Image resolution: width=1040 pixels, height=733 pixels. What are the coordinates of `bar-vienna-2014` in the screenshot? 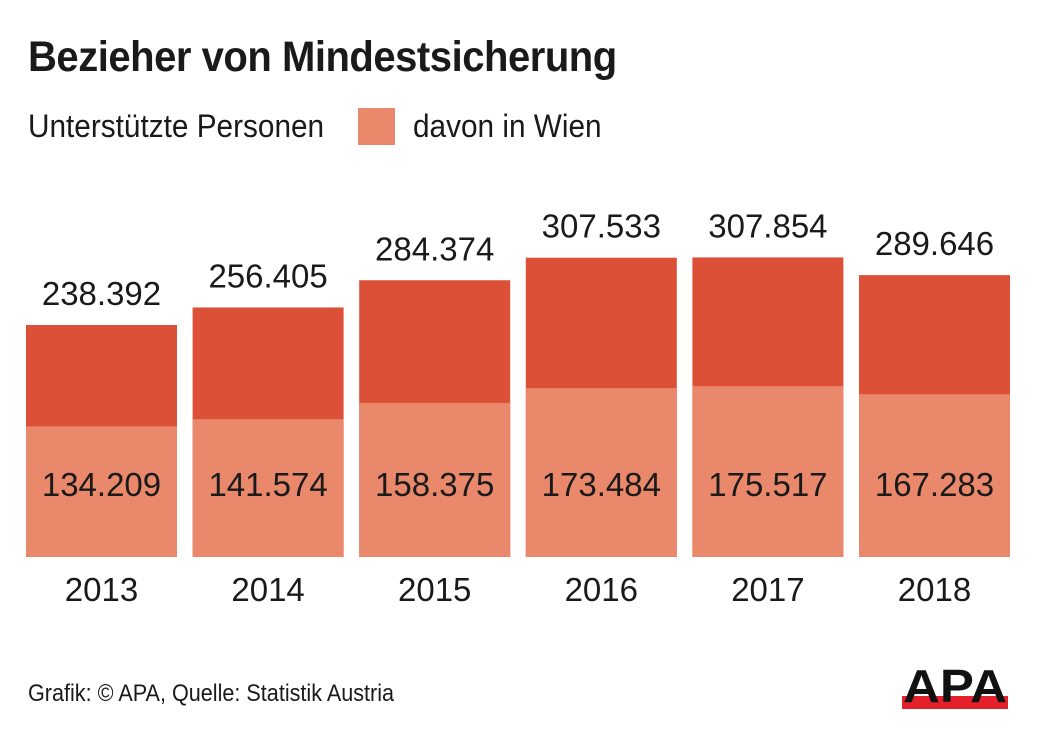 It's located at (268, 488).